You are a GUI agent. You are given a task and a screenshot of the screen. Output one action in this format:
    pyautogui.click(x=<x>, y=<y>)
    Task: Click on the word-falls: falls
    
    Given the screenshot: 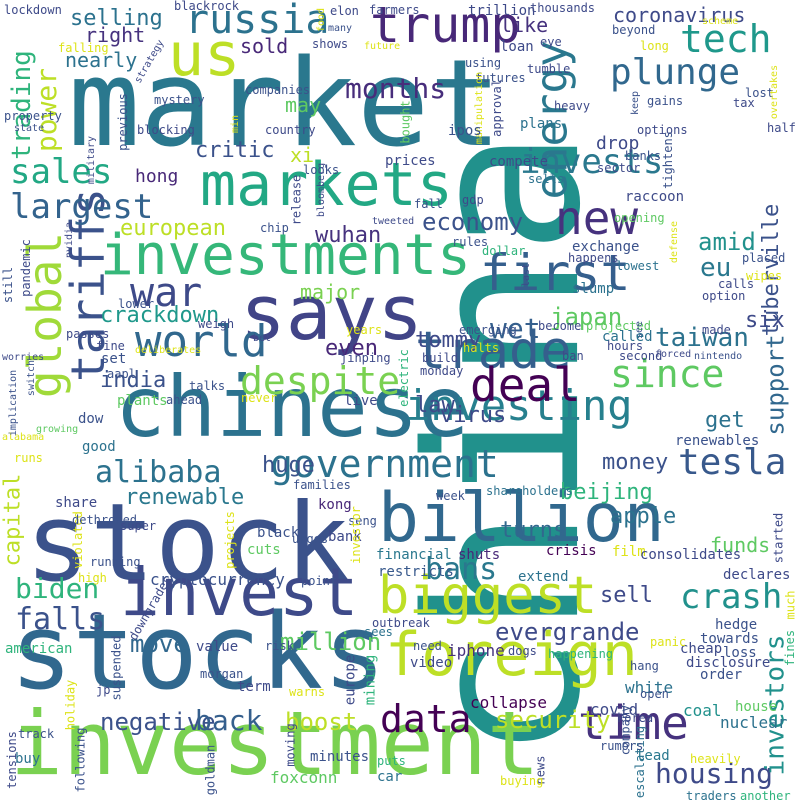 What is the action you would take?
    pyautogui.click(x=60, y=619)
    